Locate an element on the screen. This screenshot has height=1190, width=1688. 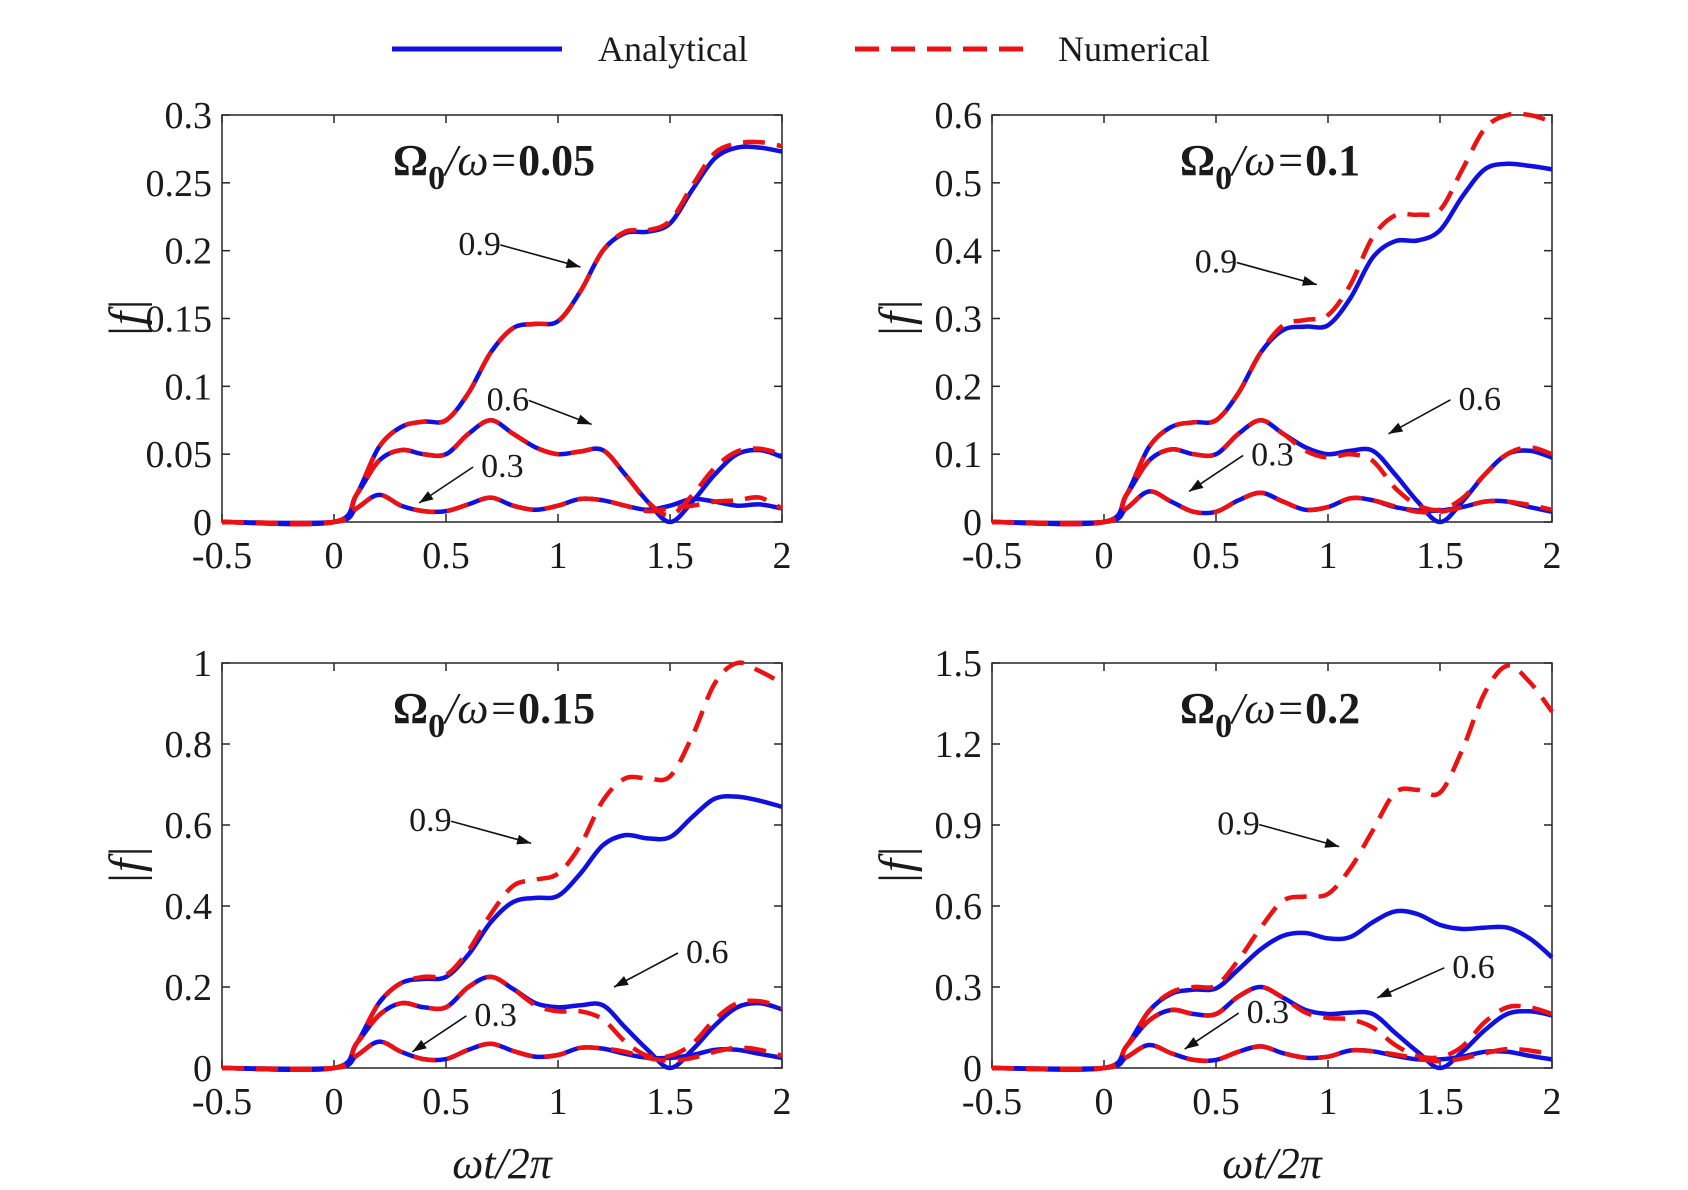
axes-box is located at coordinates (1272, 865).